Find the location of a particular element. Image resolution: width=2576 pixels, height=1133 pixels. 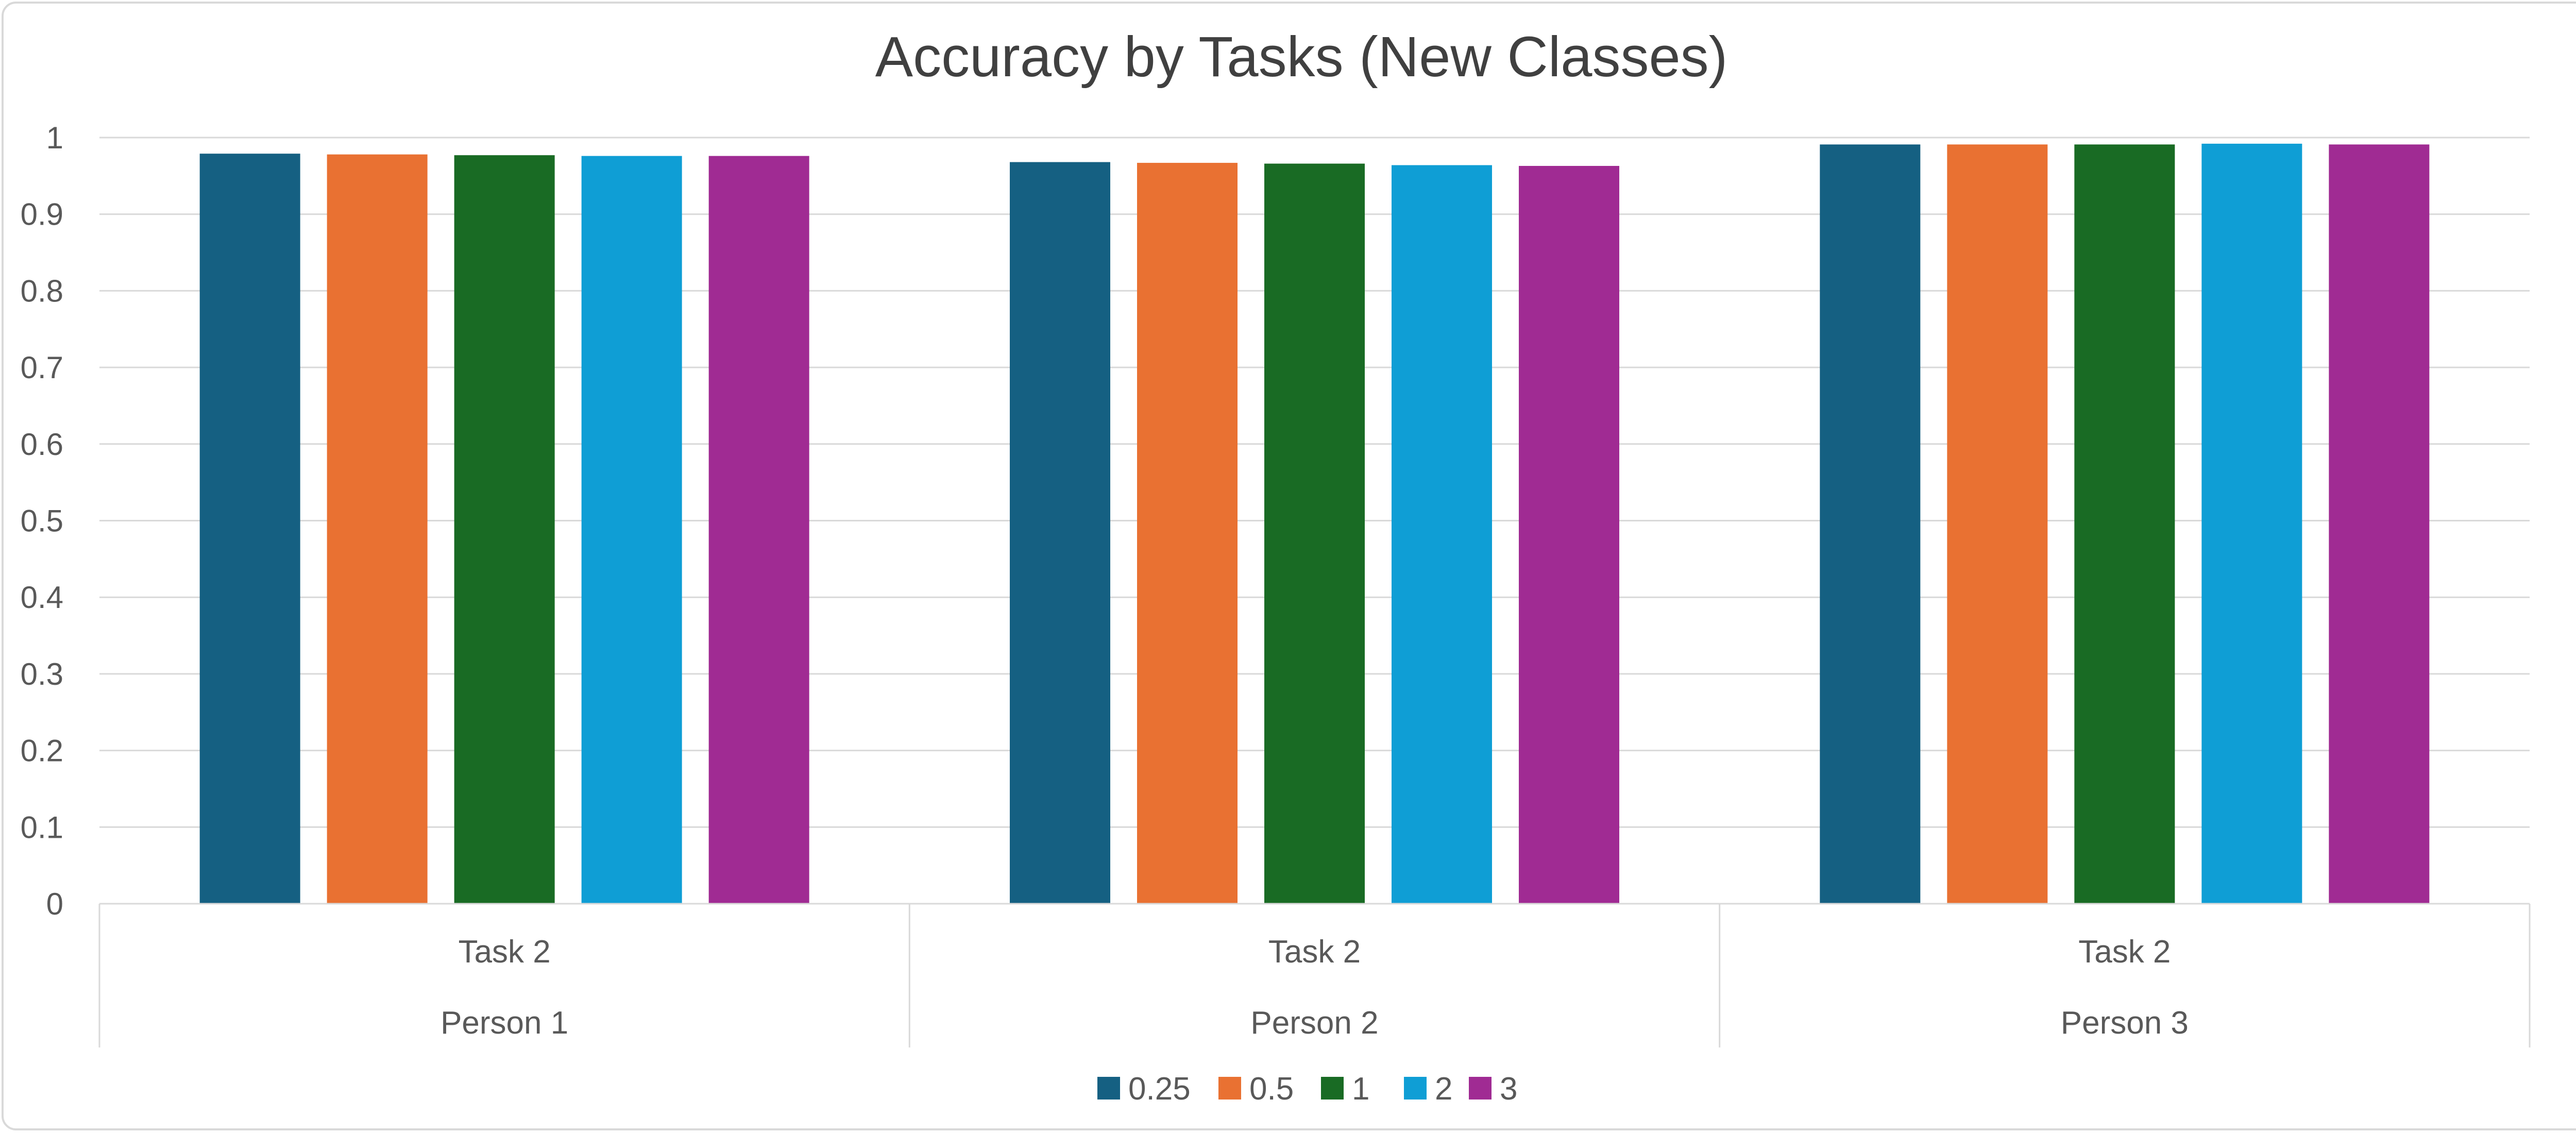

x-group-label: Person 3 is located at coordinates (2125, 1023).